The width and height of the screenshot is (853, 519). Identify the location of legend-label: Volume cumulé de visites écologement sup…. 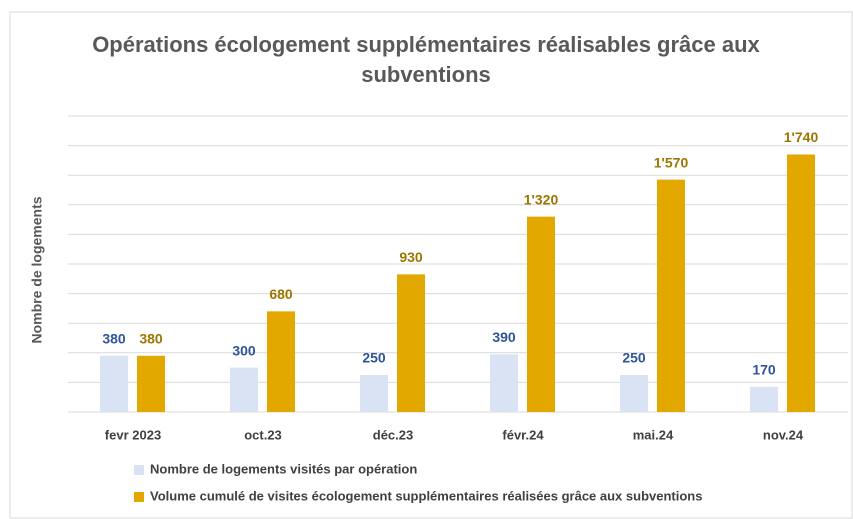
(426, 495).